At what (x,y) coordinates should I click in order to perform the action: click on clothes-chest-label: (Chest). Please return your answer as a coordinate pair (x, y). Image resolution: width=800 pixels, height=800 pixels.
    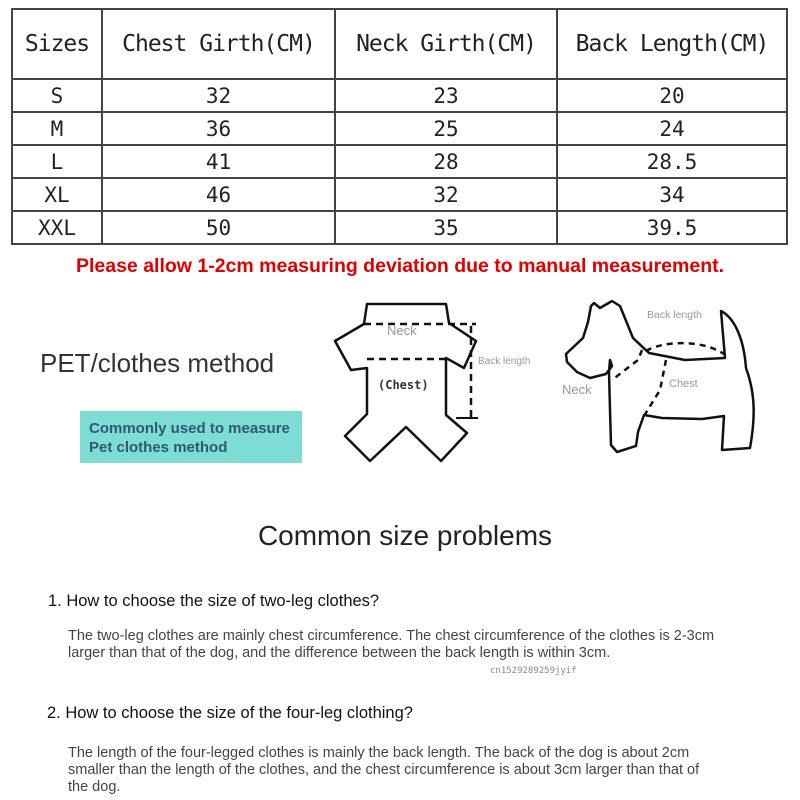
    Looking at the image, I should click on (403, 385).